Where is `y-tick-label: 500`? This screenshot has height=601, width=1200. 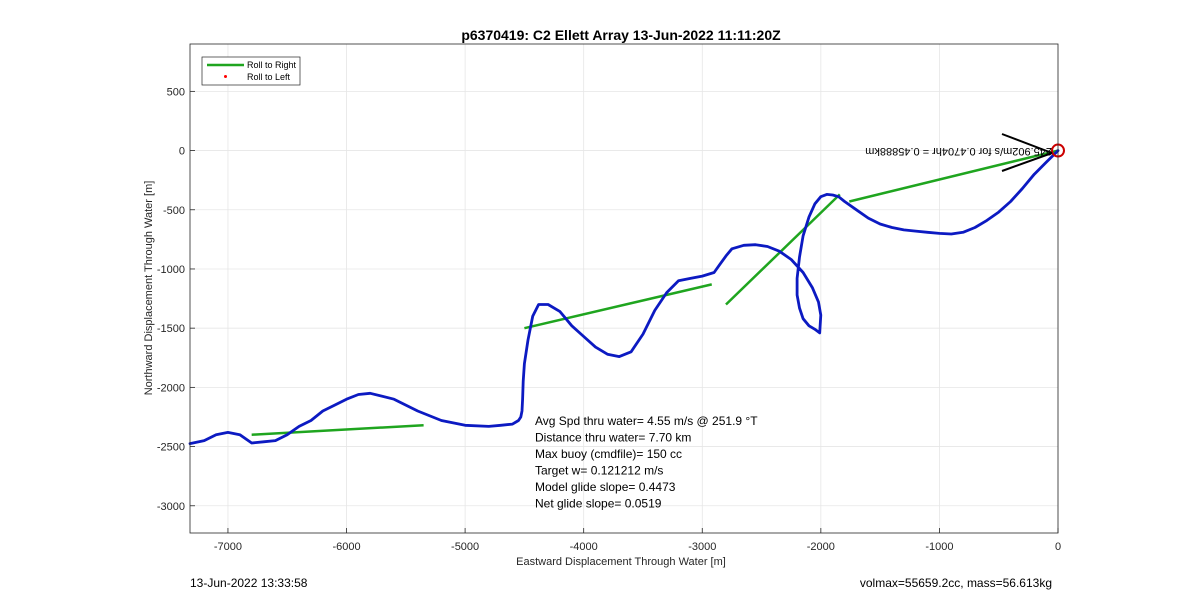 y-tick-label: 500 is located at coordinates (176, 92).